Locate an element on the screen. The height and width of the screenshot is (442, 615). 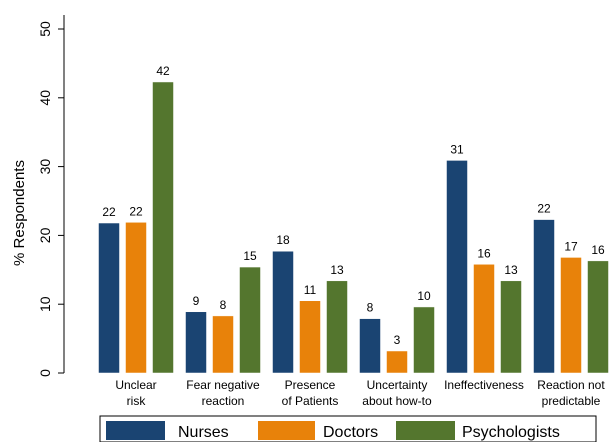
x-category-label: Uncertainty is located at coordinates (397, 385).